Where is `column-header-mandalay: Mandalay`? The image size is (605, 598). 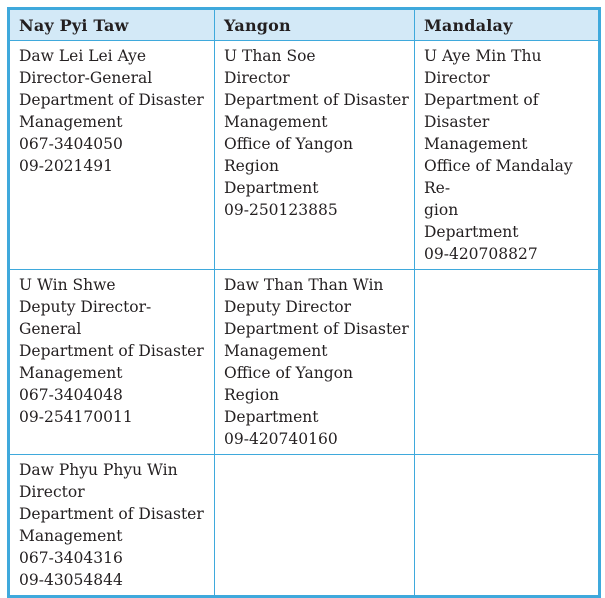
column-header-mandalay: Mandalay is located at coordinates (507, 24).